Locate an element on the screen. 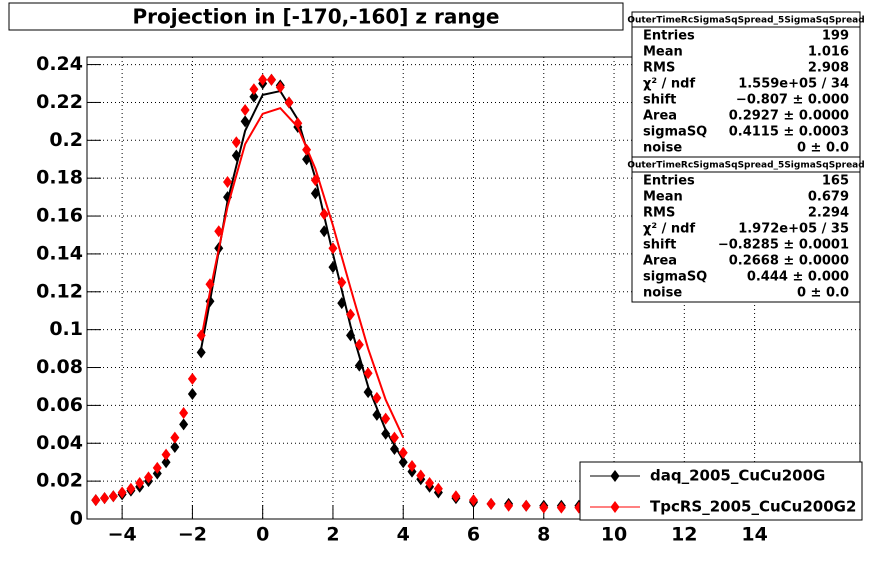 This screenshot has height=578, width=878. stats-value: 0.679 is located at coordinates (828, 197).